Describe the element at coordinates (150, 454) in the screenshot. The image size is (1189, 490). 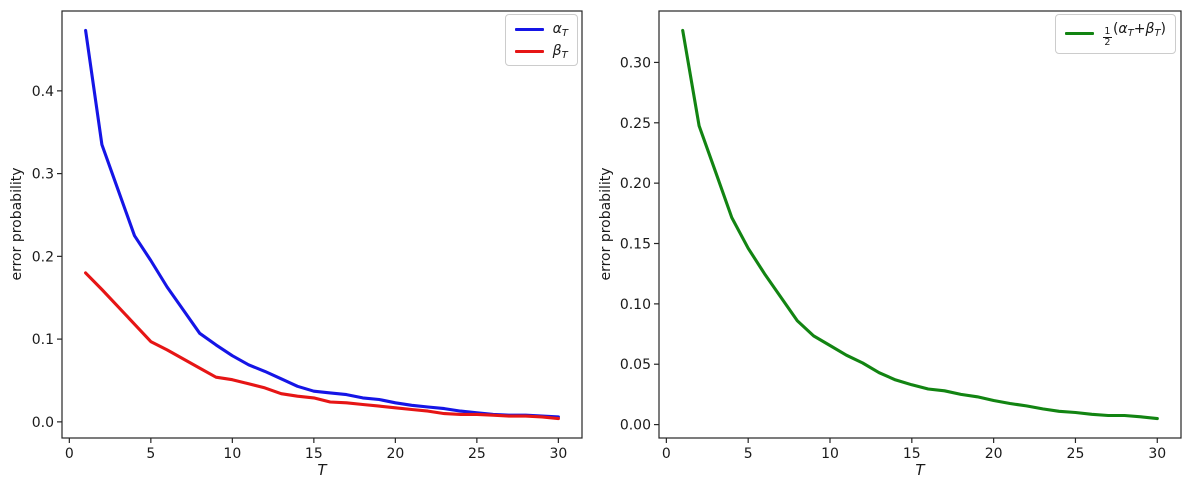
I see `left-x-tick-label: 5` at that location.